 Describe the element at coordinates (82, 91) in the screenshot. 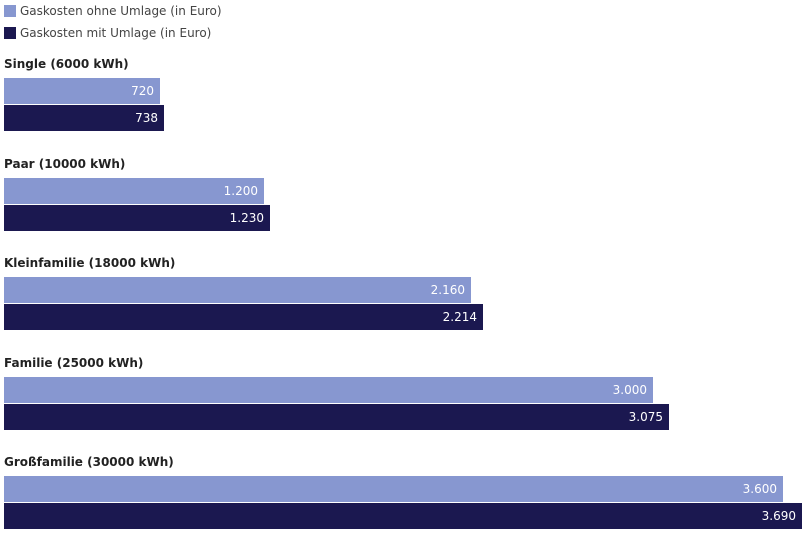

I see `bar-single-6000-kwh-series-1: 720` at that location.